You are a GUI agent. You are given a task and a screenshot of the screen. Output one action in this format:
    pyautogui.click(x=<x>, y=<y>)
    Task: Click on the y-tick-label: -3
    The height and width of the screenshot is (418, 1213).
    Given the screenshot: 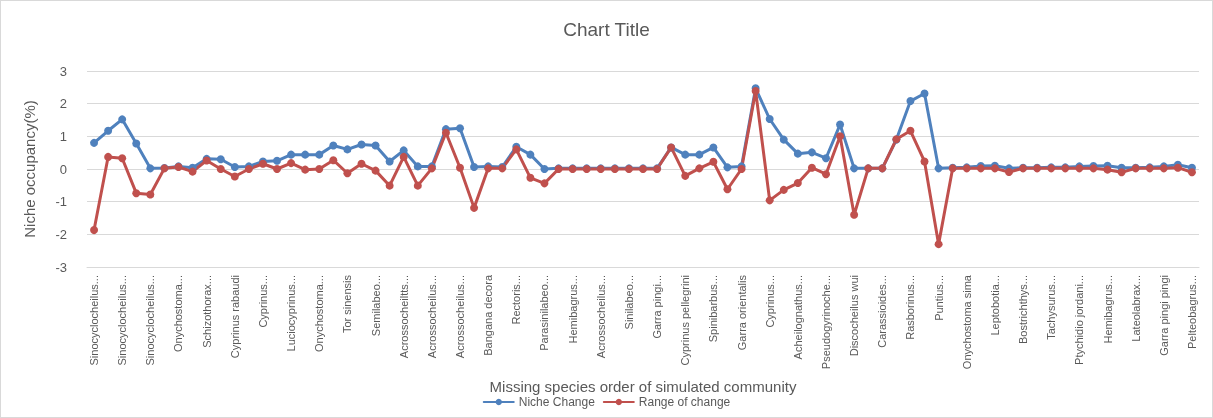 What is the action you would take?
    pyautogui.click(x=61, y=267)
    